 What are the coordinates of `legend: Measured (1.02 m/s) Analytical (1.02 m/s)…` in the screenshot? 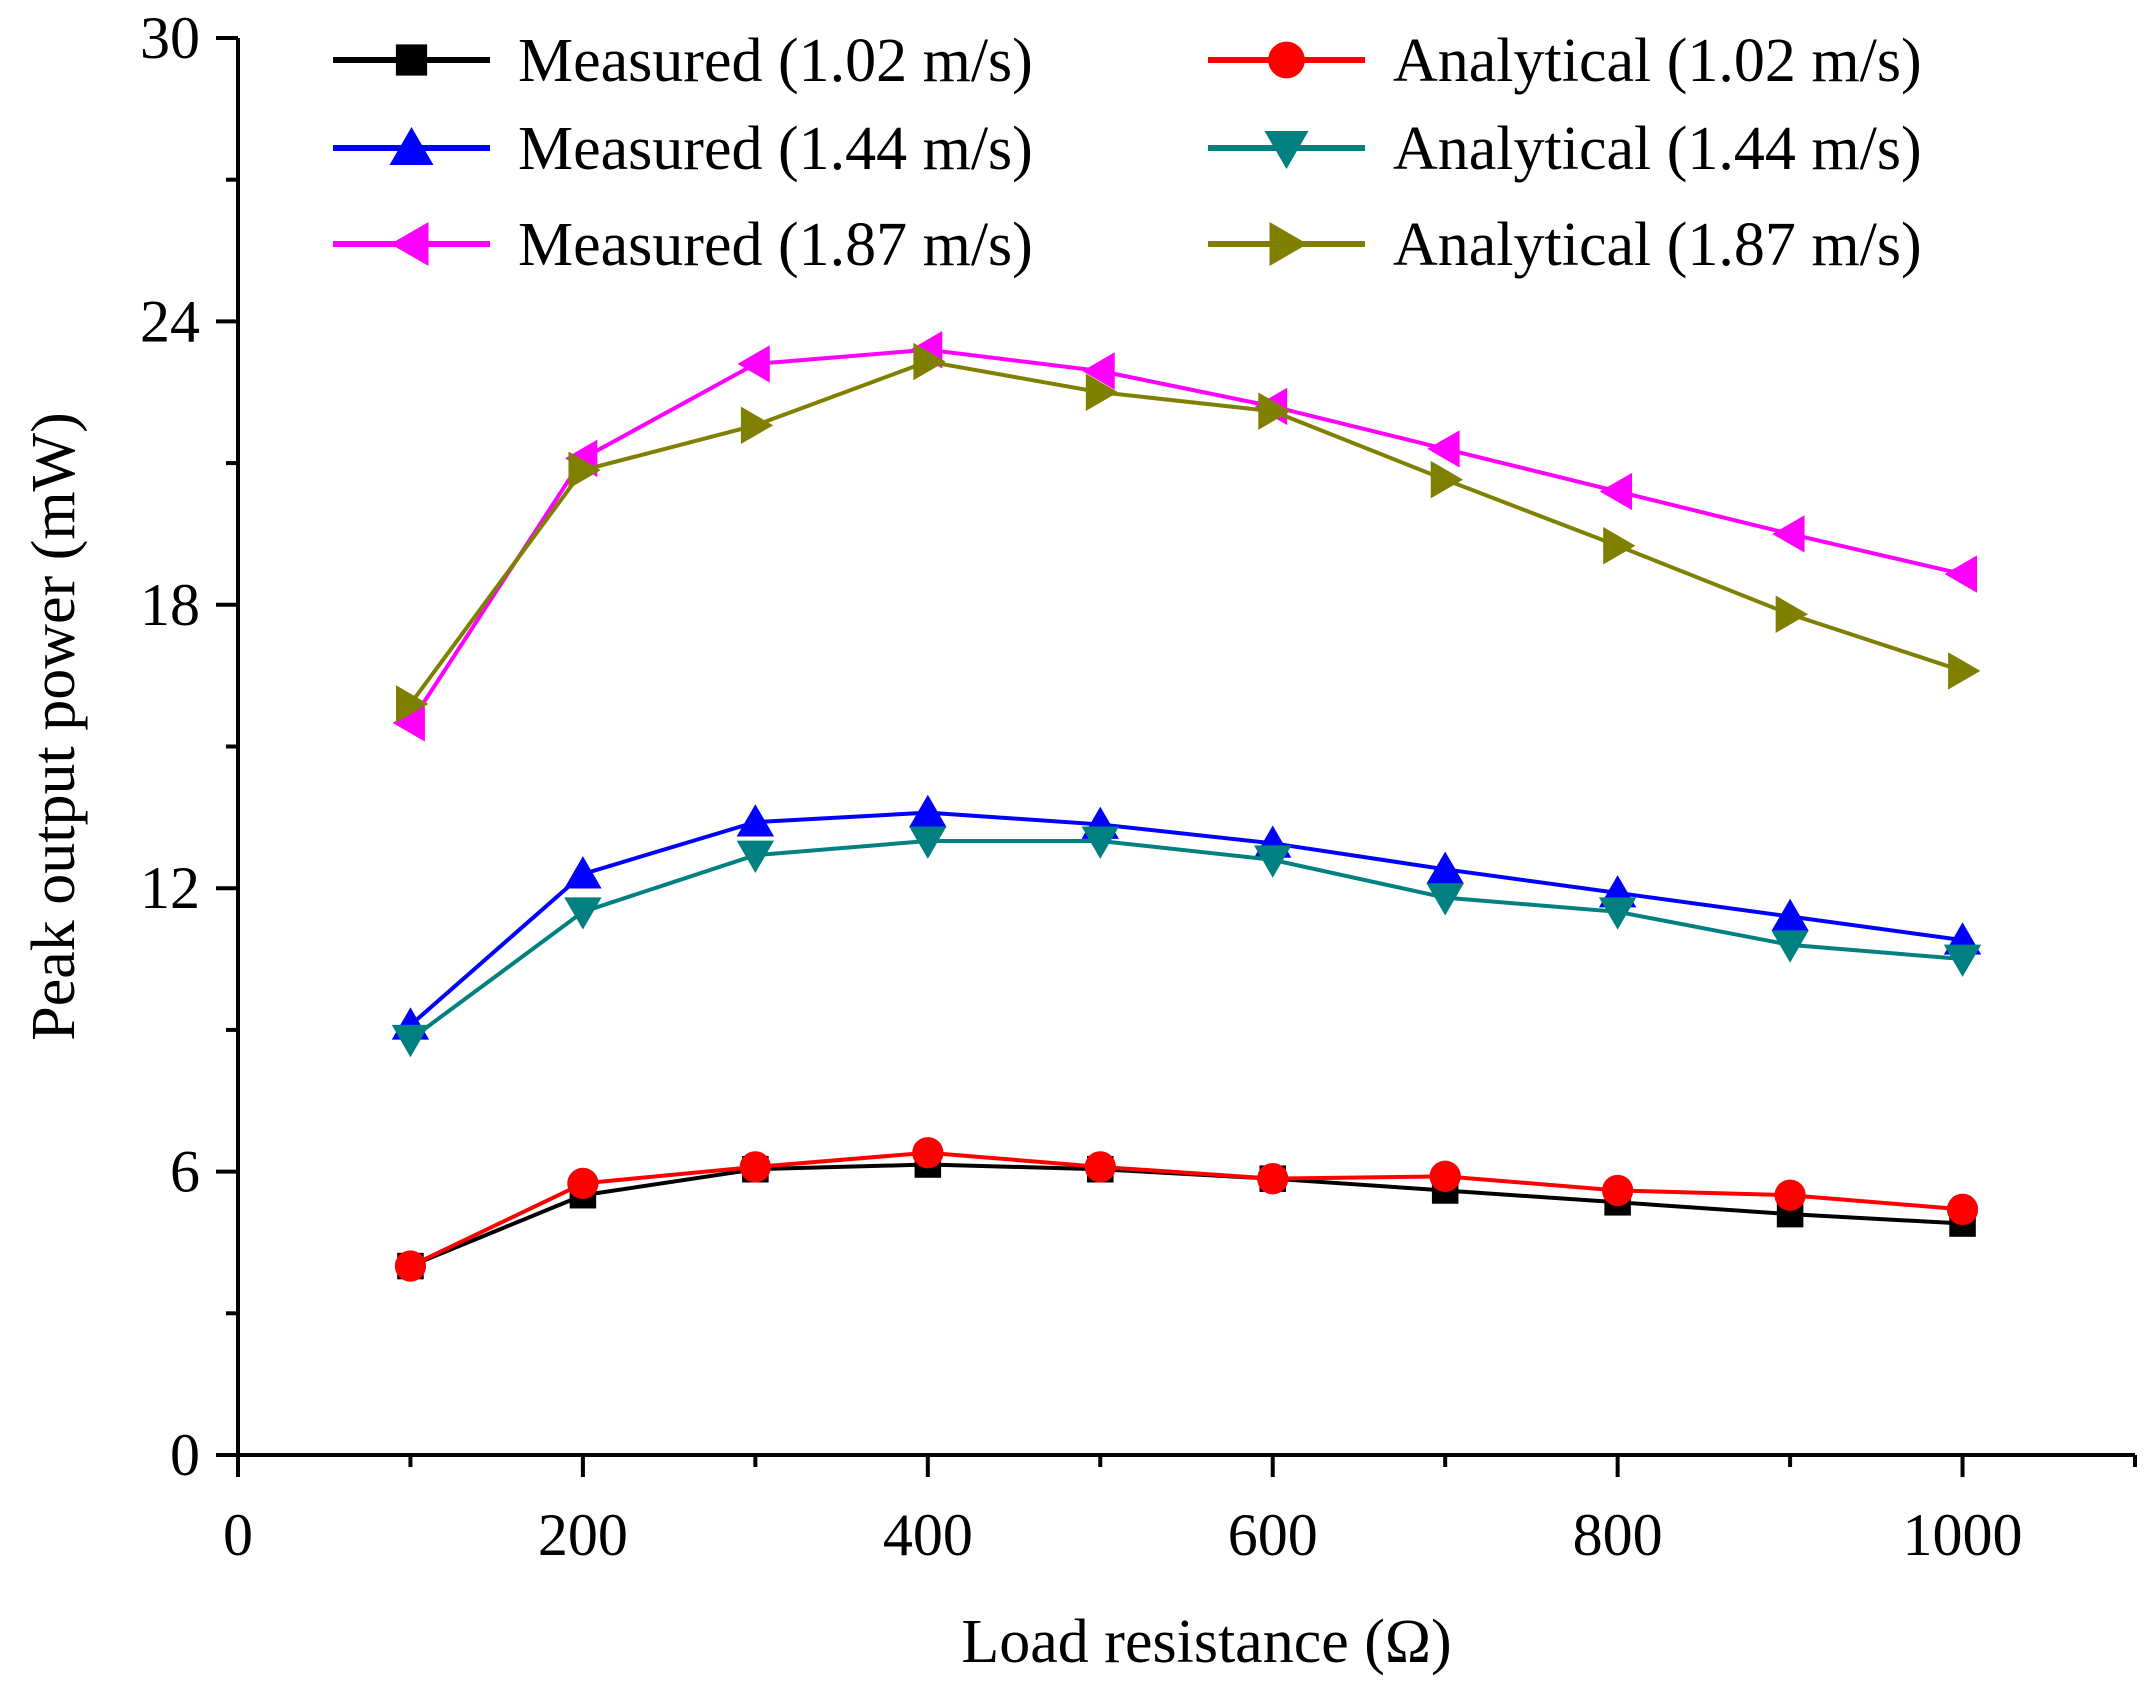 It's located at (1127, 153).